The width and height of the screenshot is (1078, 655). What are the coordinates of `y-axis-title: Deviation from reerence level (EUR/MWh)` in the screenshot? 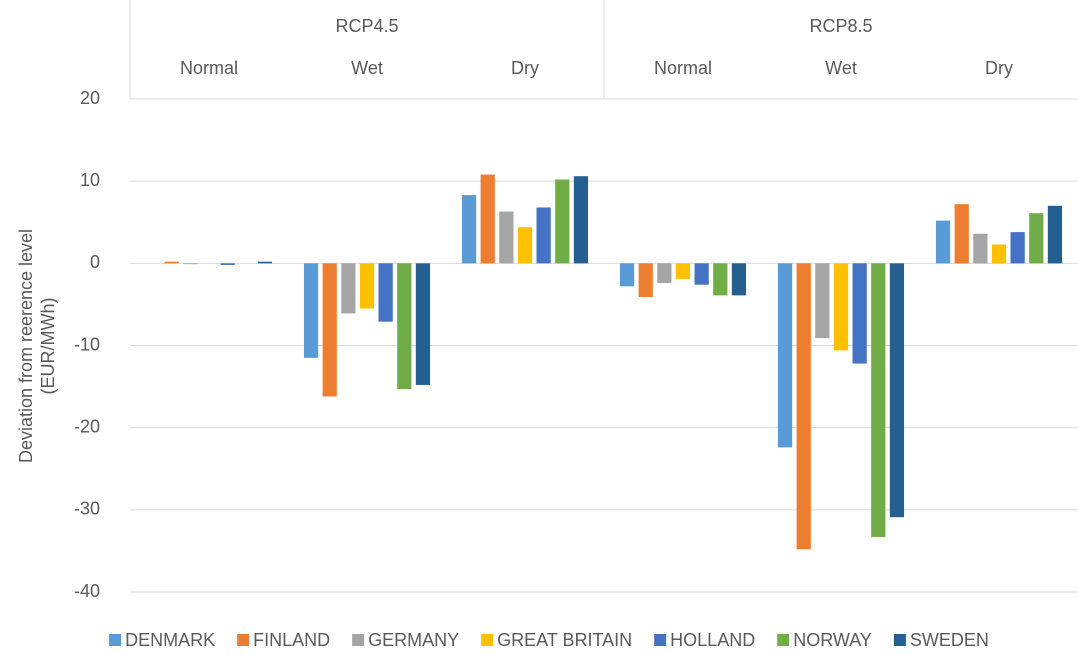 It's located at (37, 346).